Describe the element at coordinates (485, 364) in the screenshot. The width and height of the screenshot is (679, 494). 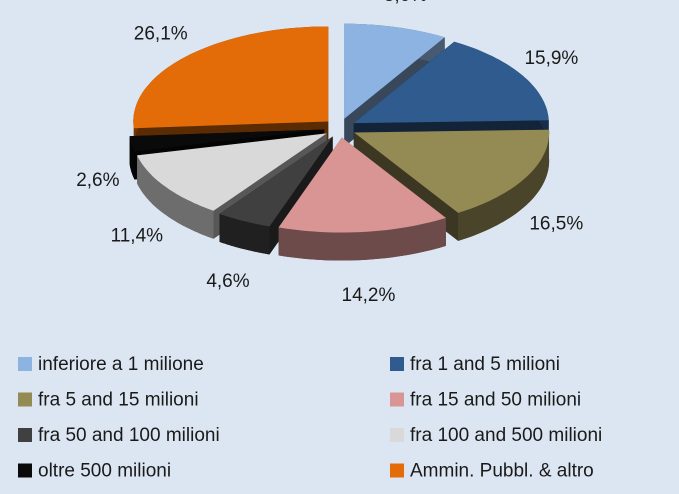
I see `legend-label: fra 1 and 5 milioni` at that location.